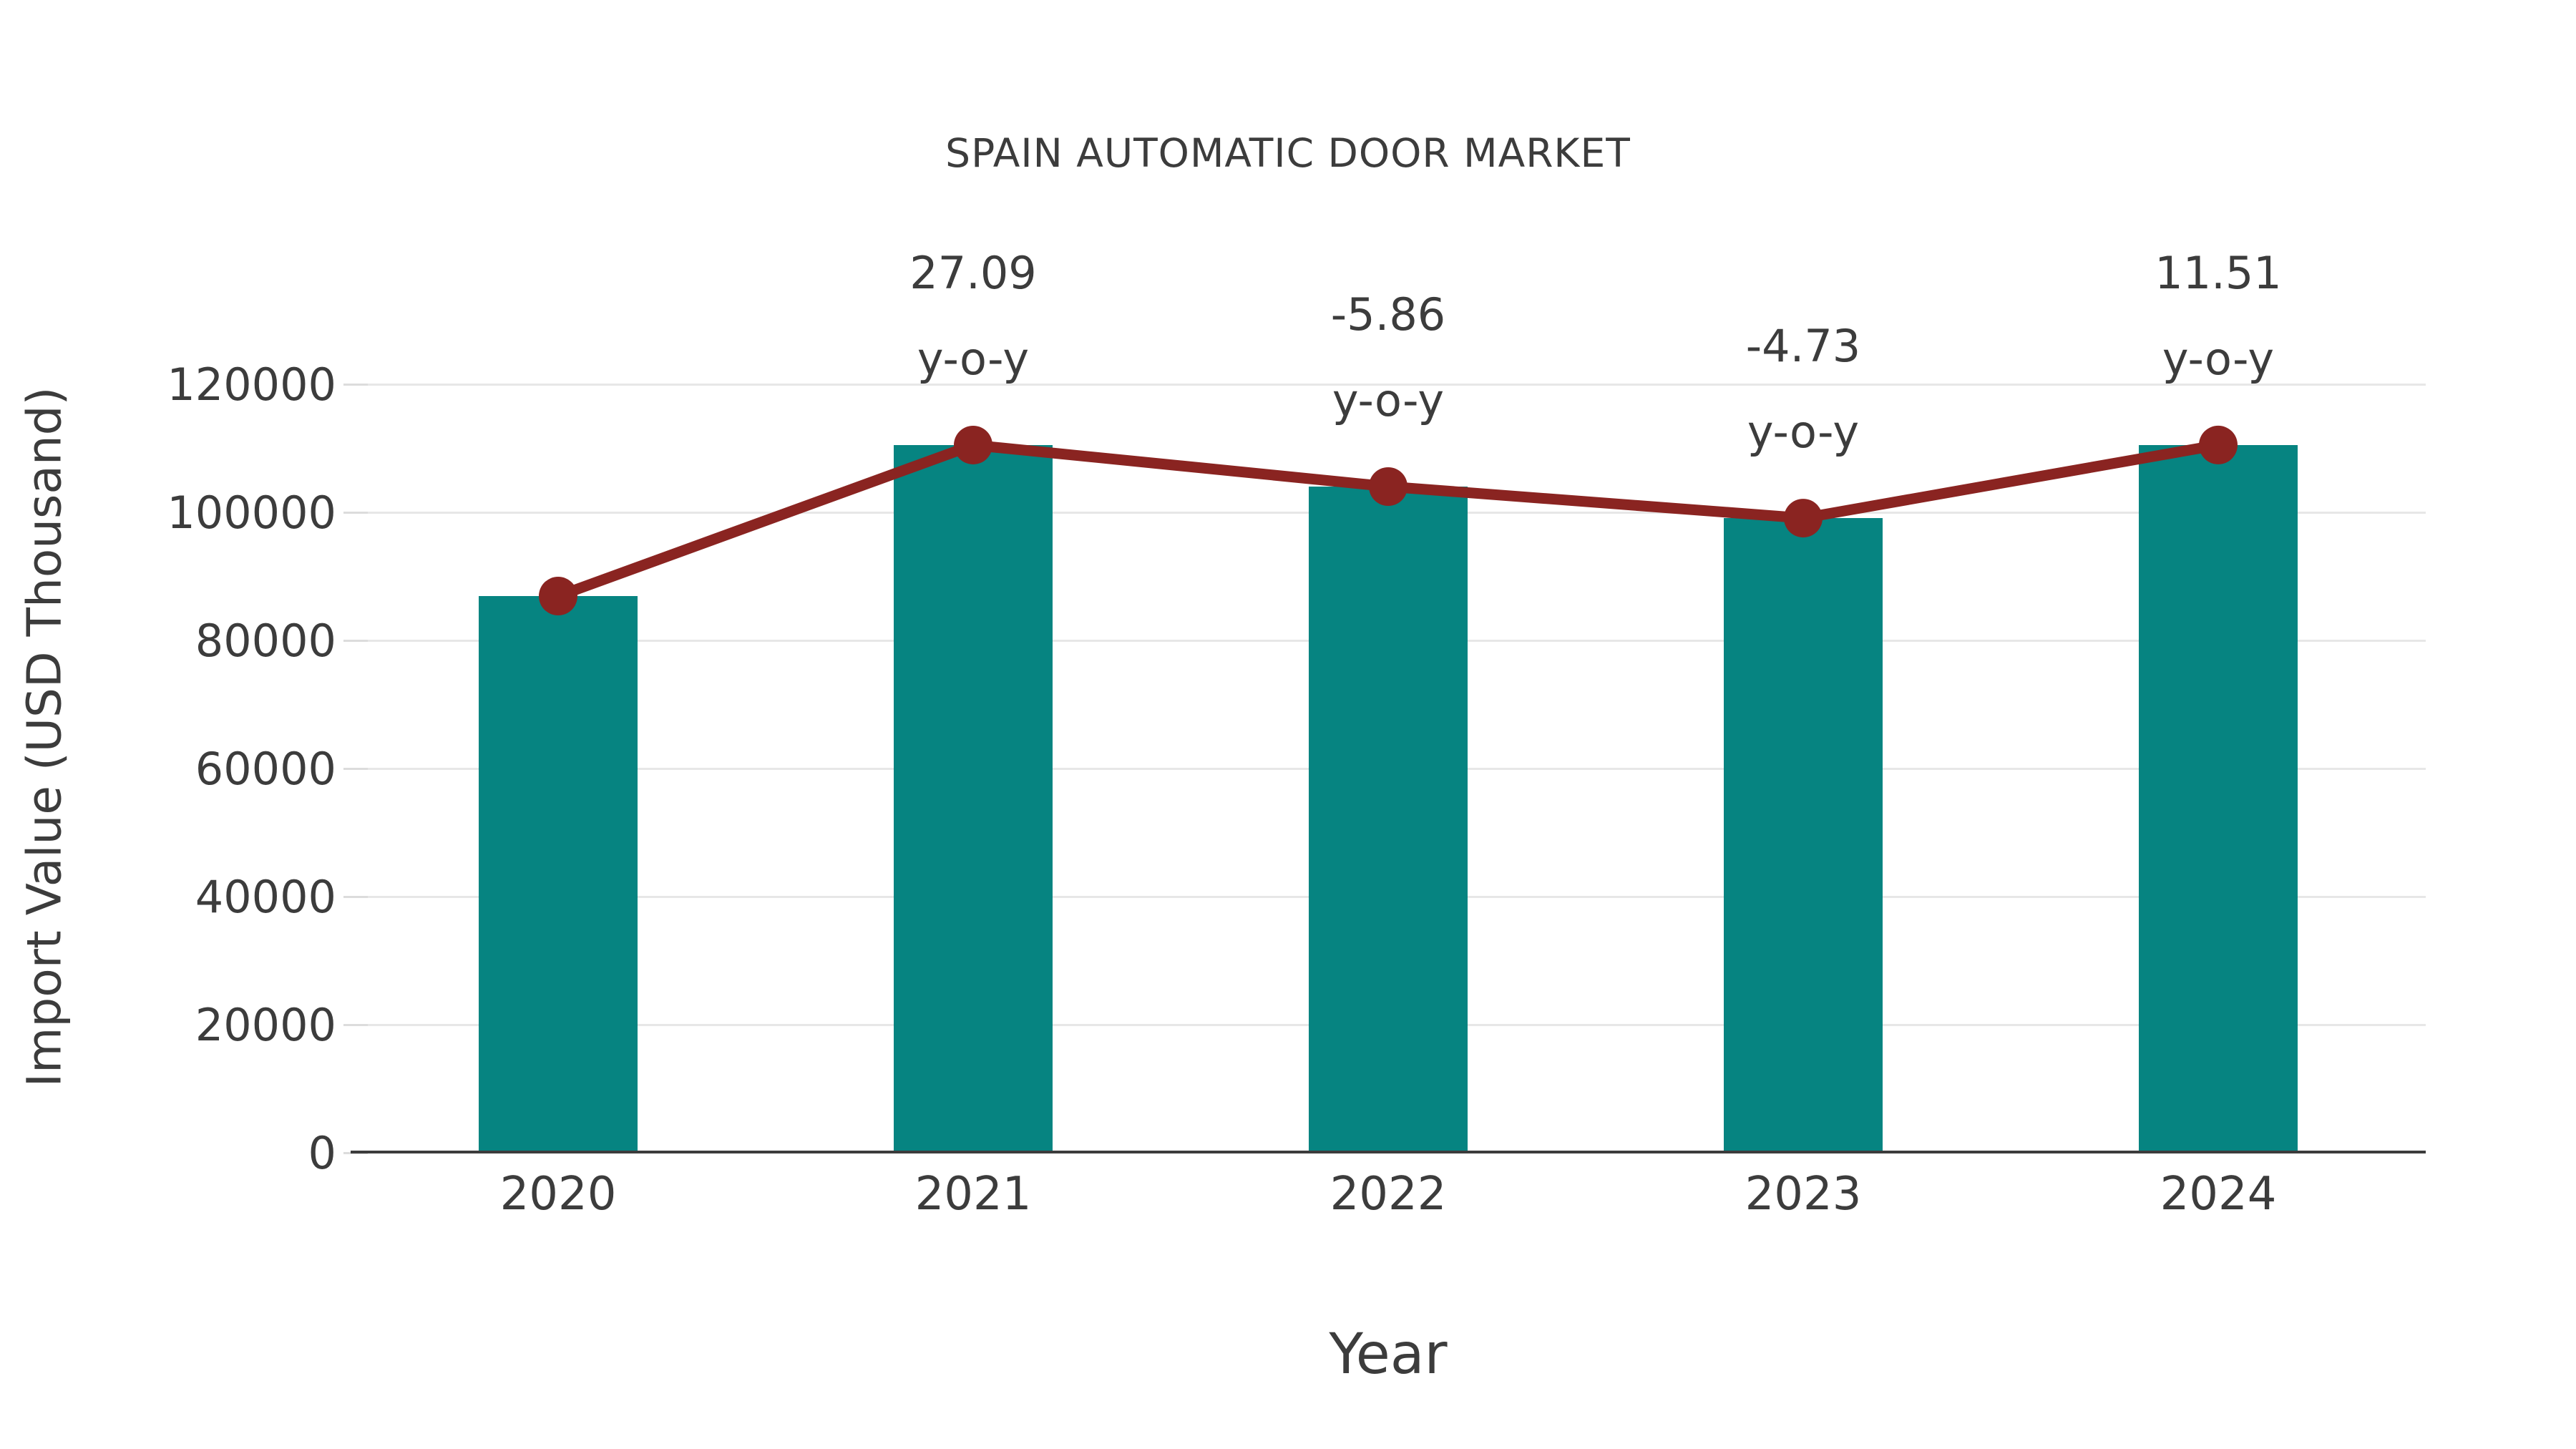 This screenshot has width=2576, height=1449. What do you see at coordinates (251, 384) in the screenshot?
I see `y-tick-label: 120000` at bounding box center [251, 384].